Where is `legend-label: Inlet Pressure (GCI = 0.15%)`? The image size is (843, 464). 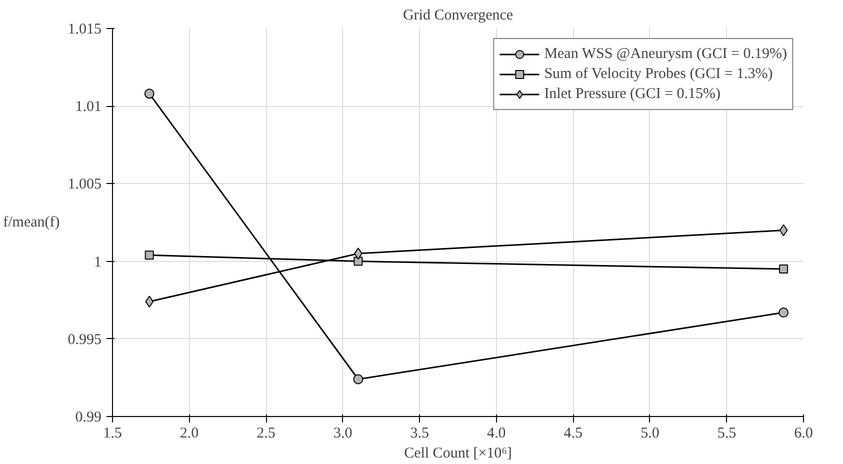
legend-label: Inlet Pressure (GCI = 0.15%) is located at coordinates (632, 94).